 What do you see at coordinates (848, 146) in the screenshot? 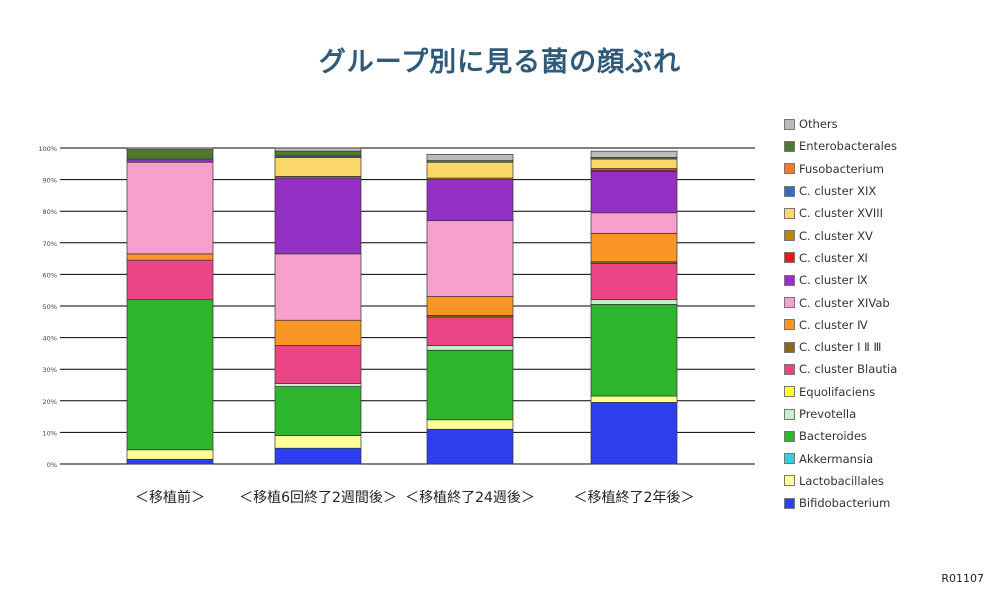
I see `legend-label: Enterobacterales` at bounding box center [848, 146].